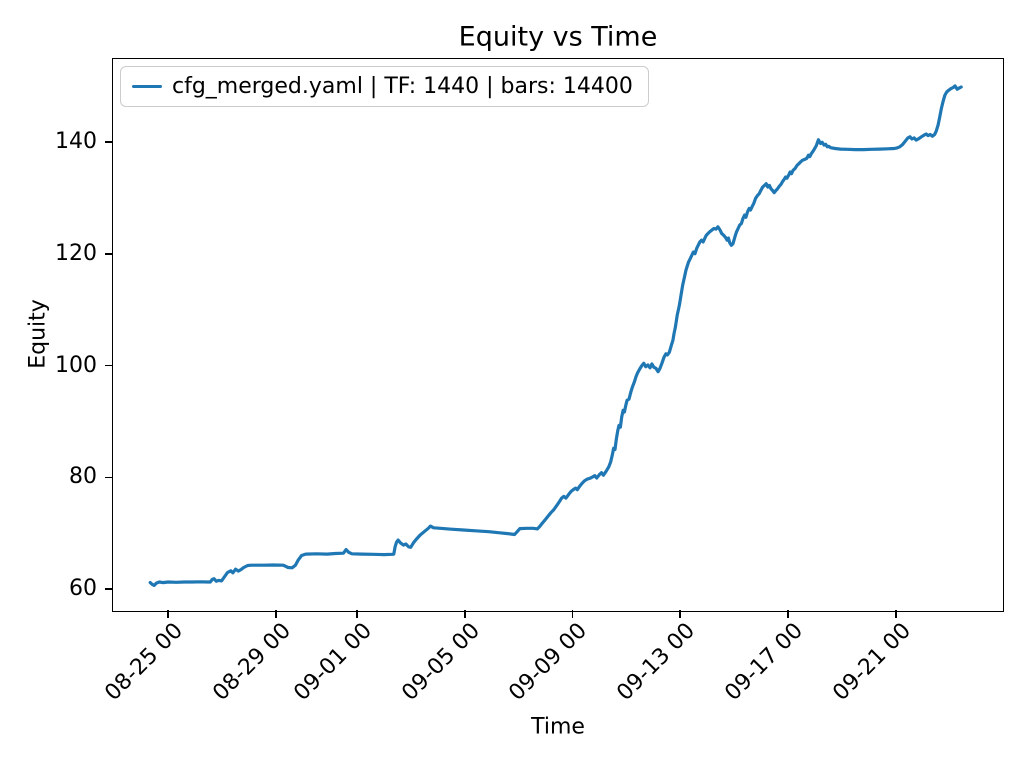 The height and width of the screenshot is (768, 1024). Describe the element at coordinates (764, 662) in the screenshot. I see `x-tick-label: 09-17 00` at that location.